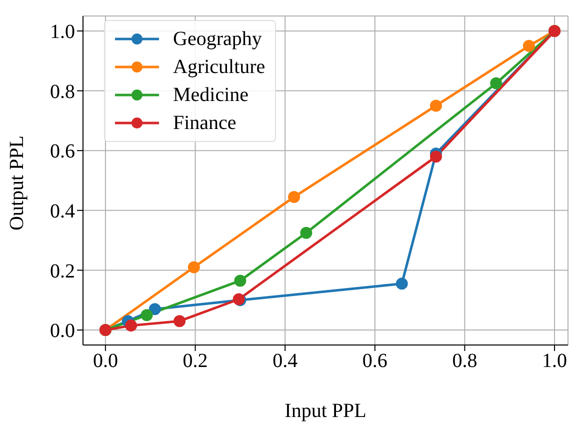  What do you see at coordinates (105, 361) in the screenshot?
I see `x-tick-label: 0.0` at bounding box center [105, 361].